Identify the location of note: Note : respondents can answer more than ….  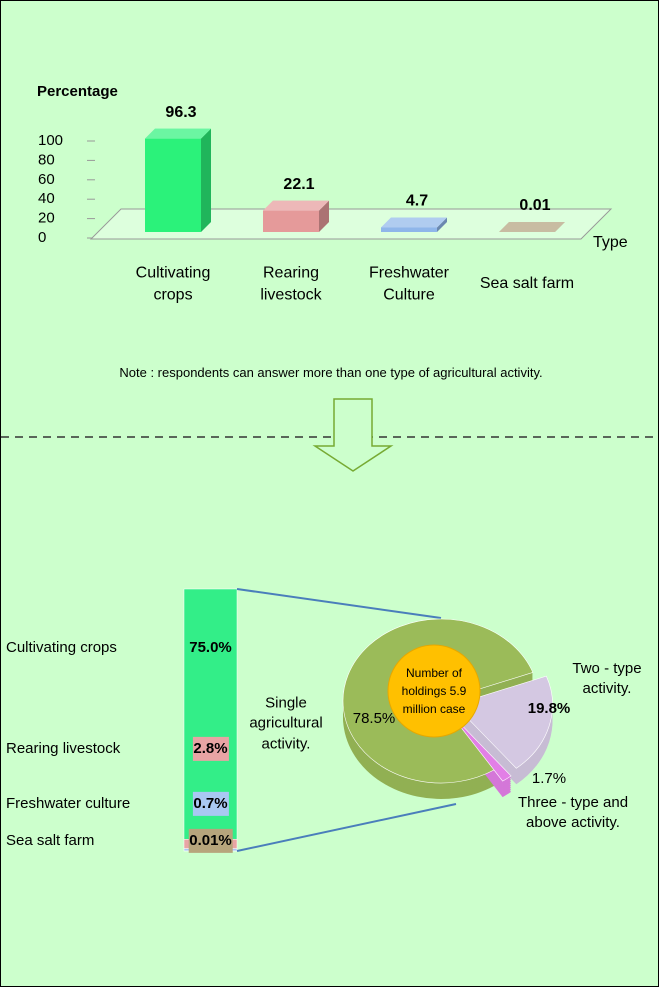
(331, 373).